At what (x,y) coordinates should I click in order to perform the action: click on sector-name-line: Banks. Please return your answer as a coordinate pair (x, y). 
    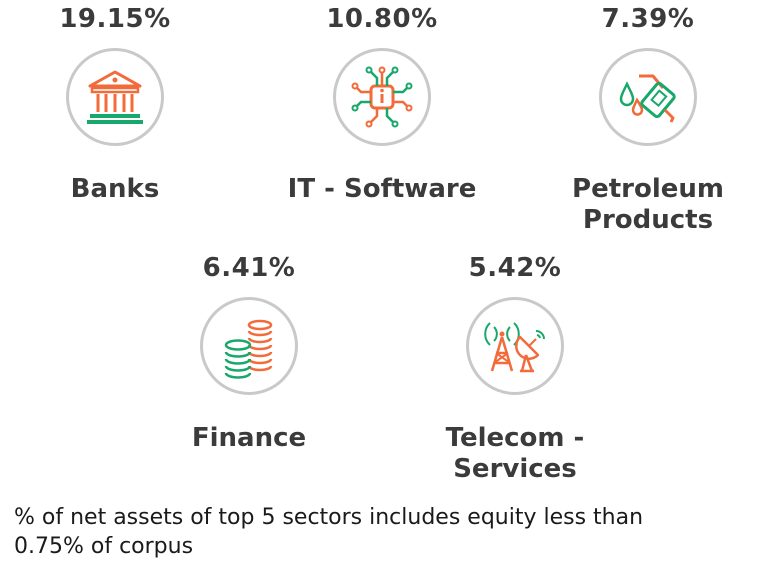
    Looking at the image, I should click on (115, 189).